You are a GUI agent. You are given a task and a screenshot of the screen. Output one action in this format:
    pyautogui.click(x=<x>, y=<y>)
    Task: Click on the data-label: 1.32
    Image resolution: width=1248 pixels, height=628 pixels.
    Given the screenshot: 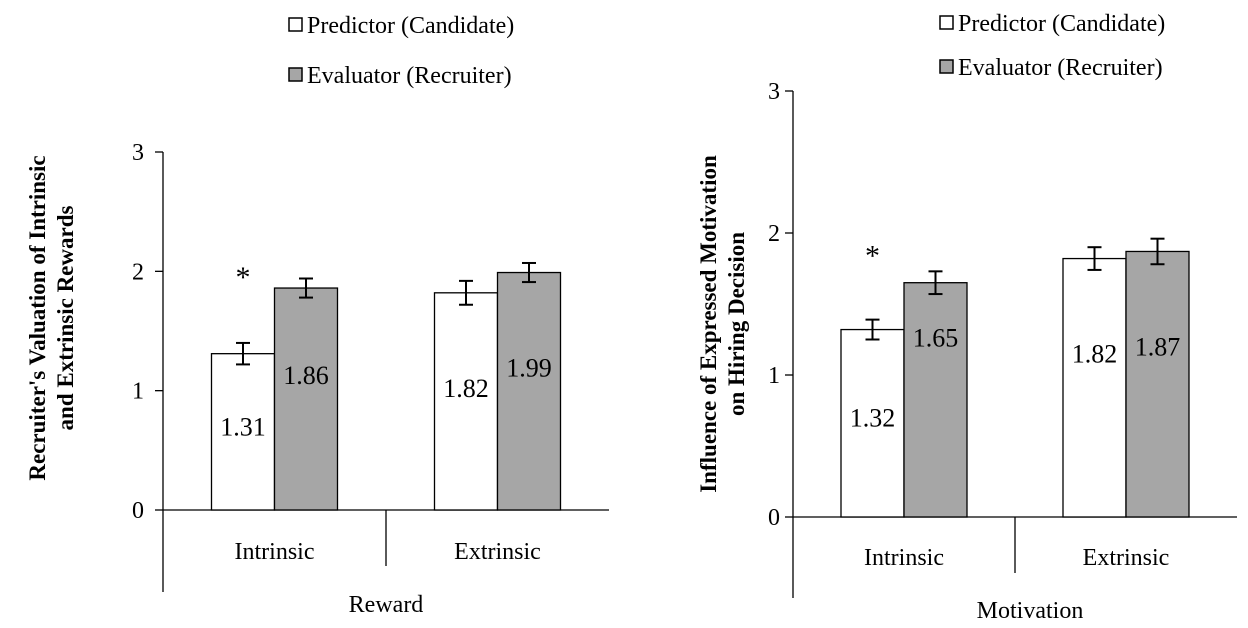 What is the action you would take?
    pyautogui.click(x=873, y=418)
    